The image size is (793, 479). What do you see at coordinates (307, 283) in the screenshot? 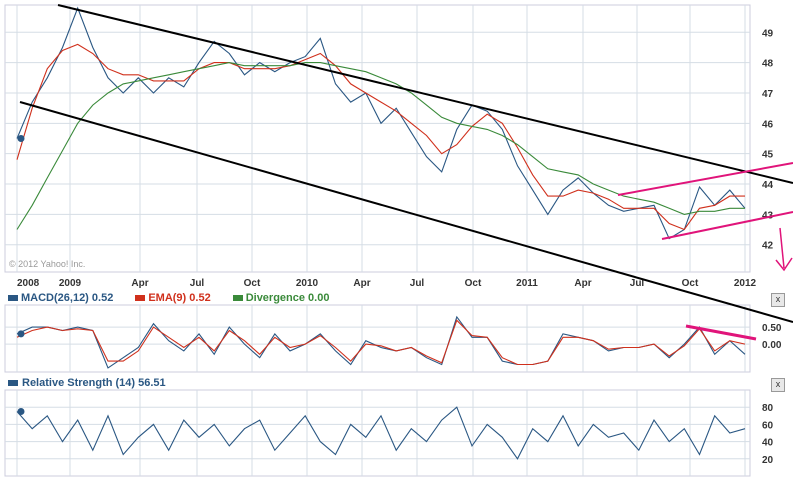
I see `x-tick-label: 2010` at bounding box center [307, 283].